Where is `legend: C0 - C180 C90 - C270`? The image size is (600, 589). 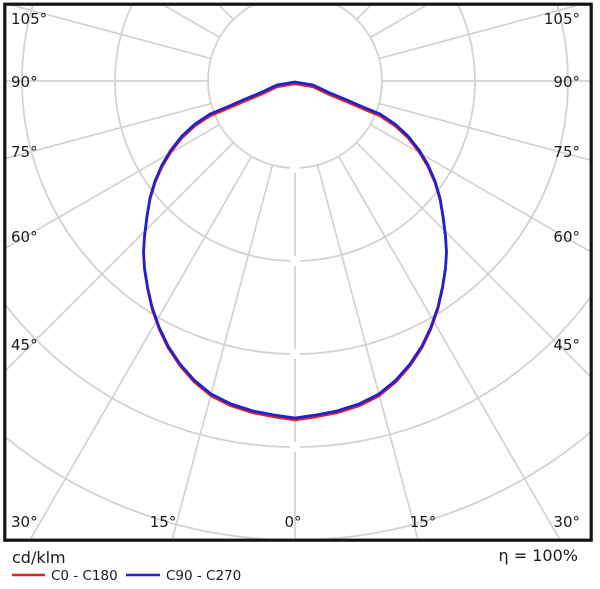 legend: C0 - C180 C90 - C270 is located at coordinates (126, 576).